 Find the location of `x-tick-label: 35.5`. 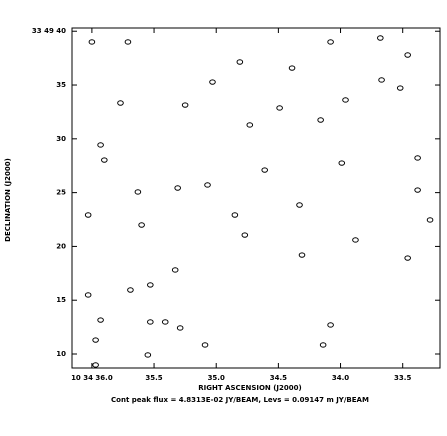

x-tick-label: 35.5 is located at coordinates (153, 378).